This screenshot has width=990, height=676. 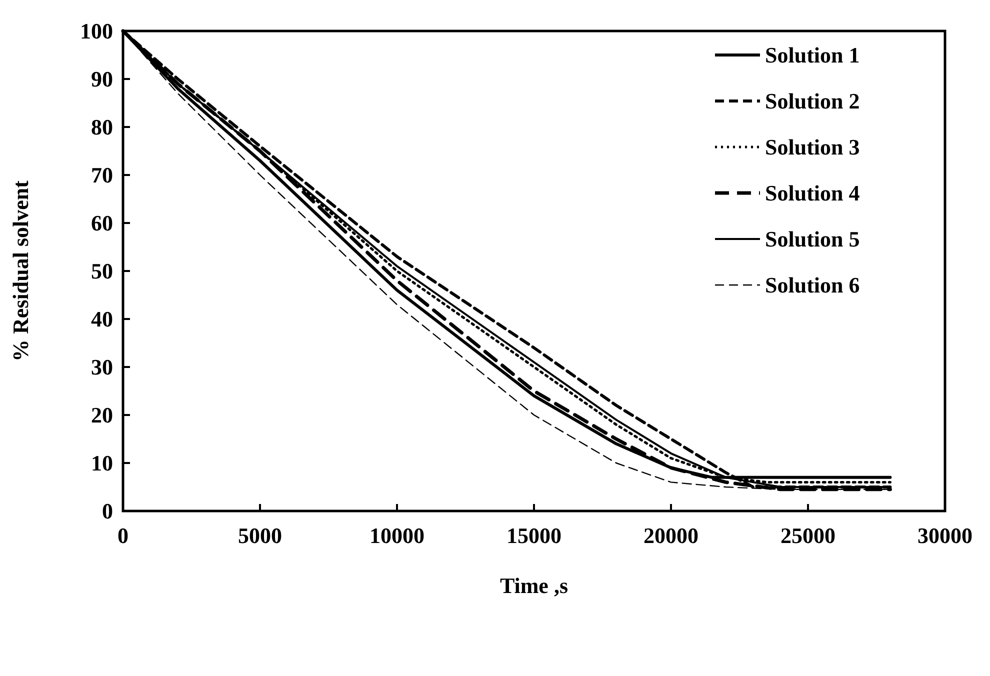 I want to click on x-tick-label: 5000, so click(x=260, y=535).